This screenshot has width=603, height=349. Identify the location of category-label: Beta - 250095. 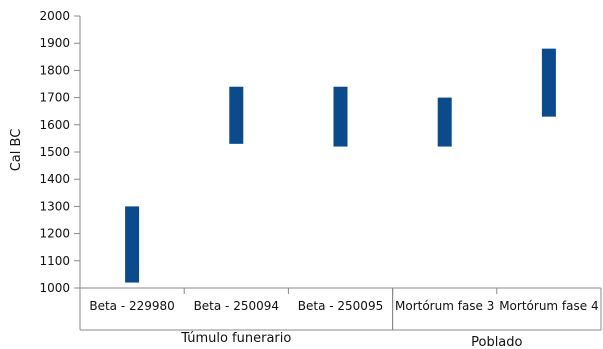
(340, 306).